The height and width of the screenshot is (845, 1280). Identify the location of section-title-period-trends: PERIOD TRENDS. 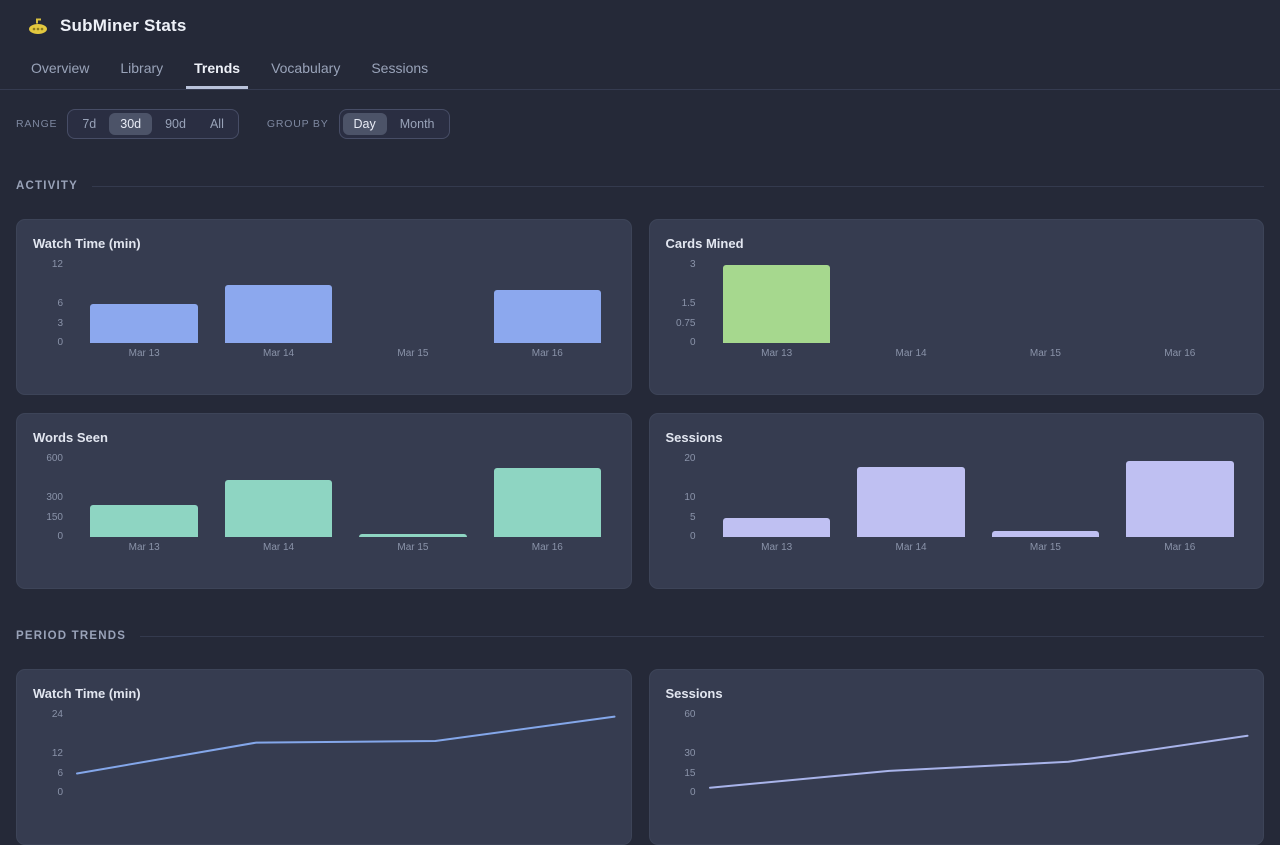
(71, 636).